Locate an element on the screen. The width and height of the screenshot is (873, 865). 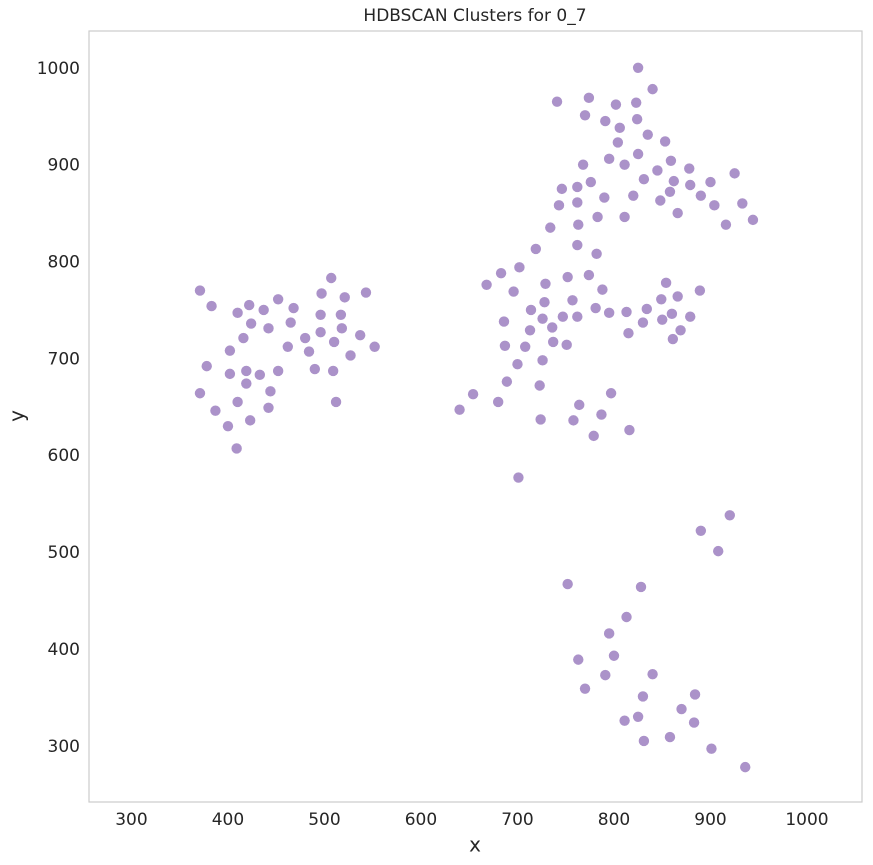
x-tick-label: 800 is located at coordinates (614, 820).